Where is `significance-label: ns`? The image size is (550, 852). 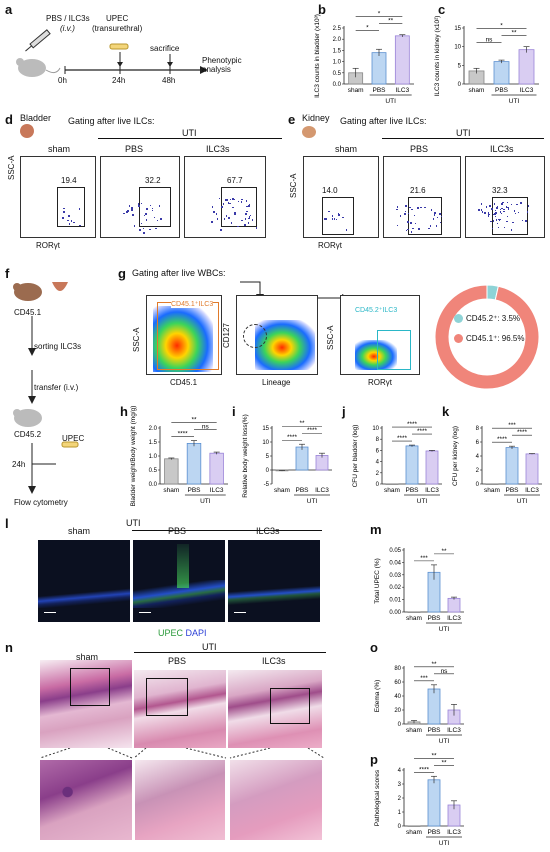 significance-label: ns is located at coordinates (490, 40).